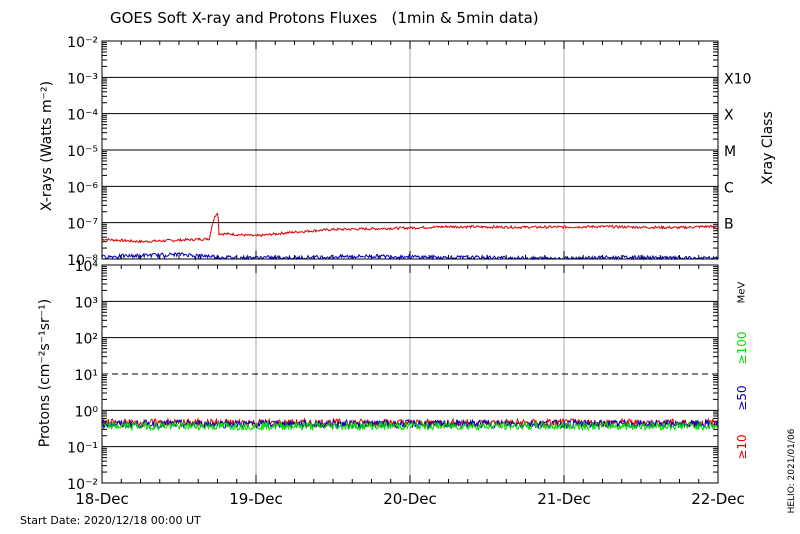 The width and height of the screenshot is (800, 534). What do you see at coordinates (256, 499) in the screenshot?
I see `x-tick-label: 19-Dec` at bounding box center [256, 499].